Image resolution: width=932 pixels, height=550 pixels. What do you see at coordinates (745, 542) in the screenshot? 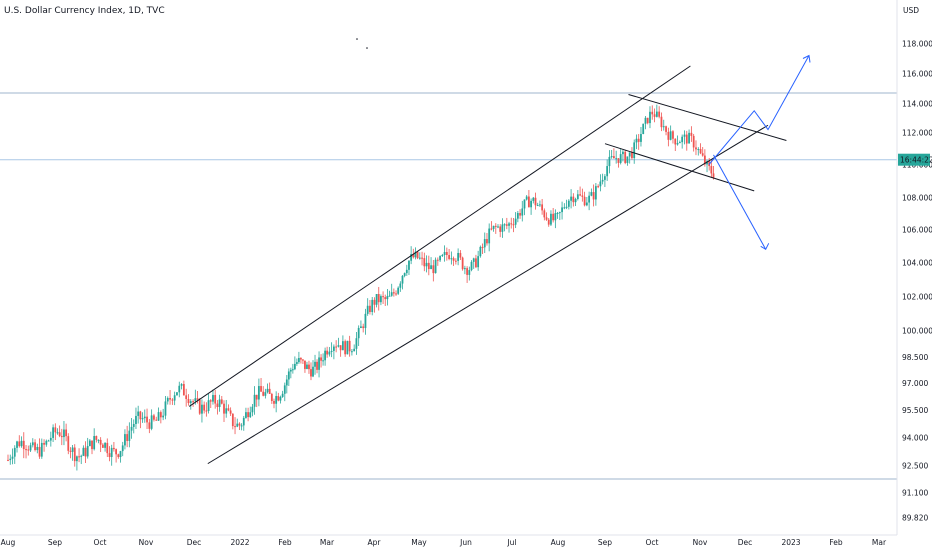
I see `x-tick-label: Dec` at bounding box center [745, 542].